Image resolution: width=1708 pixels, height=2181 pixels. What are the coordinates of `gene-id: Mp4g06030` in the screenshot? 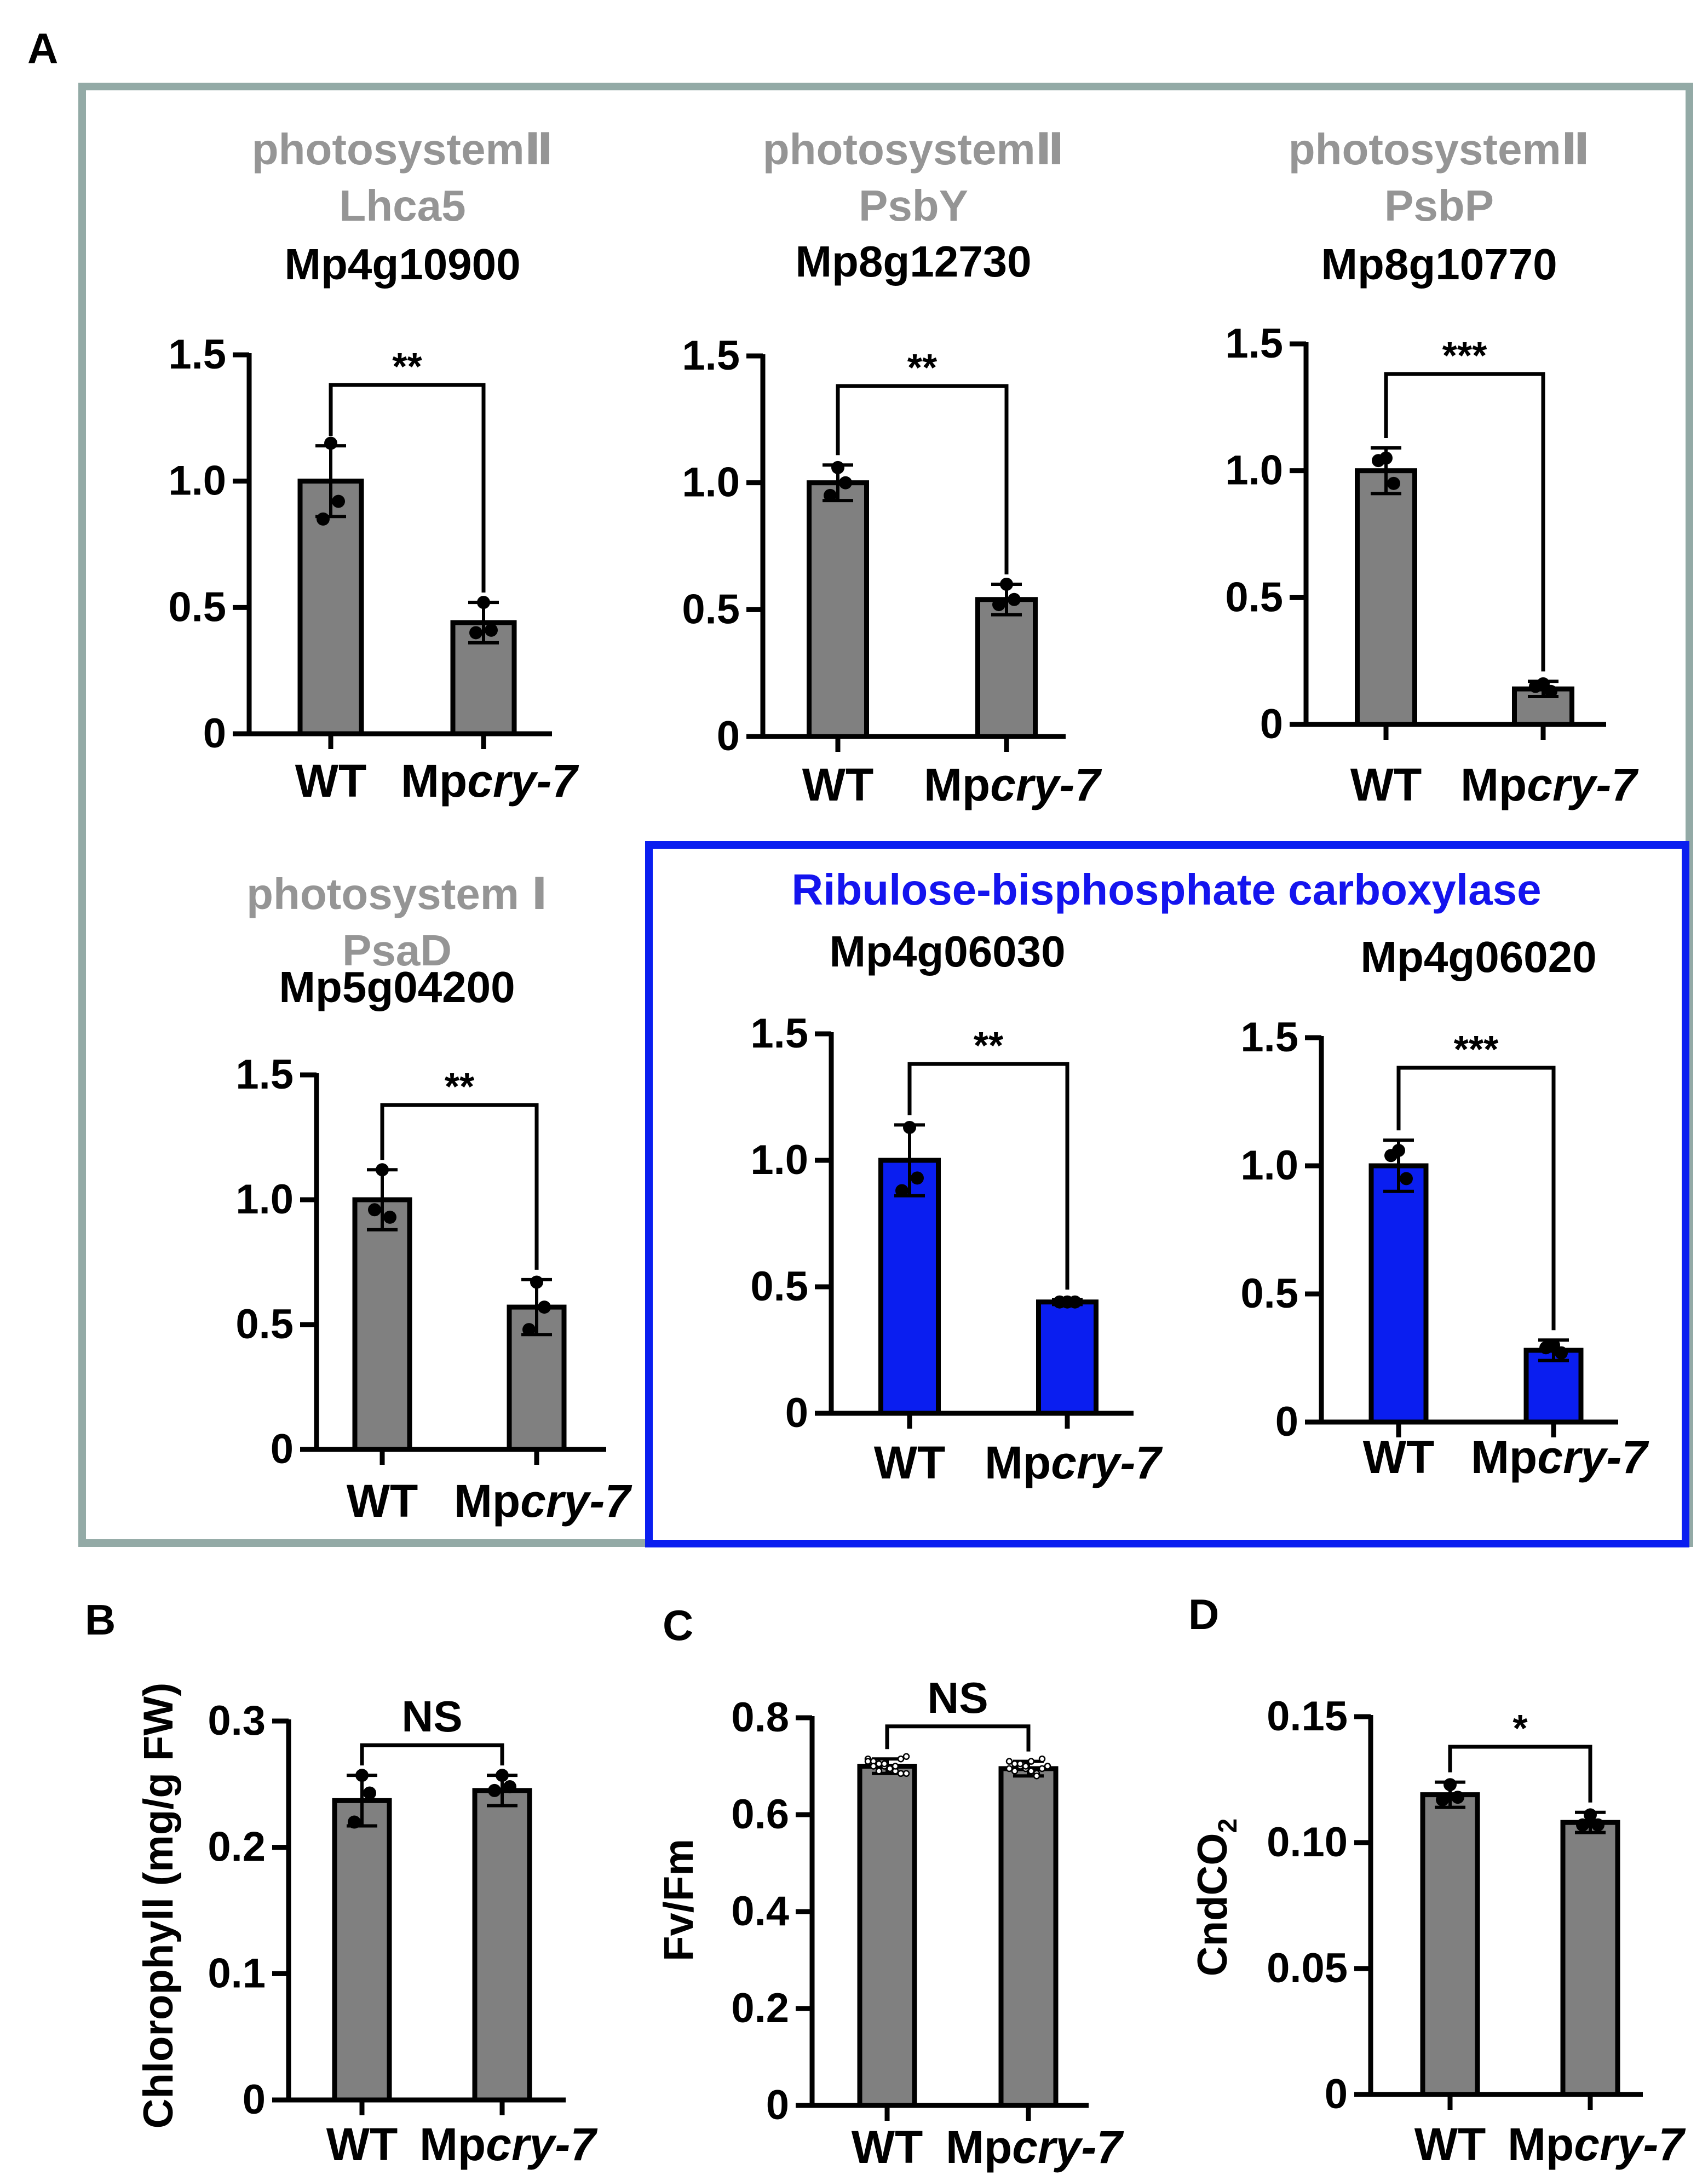 It's located at (947, 951).